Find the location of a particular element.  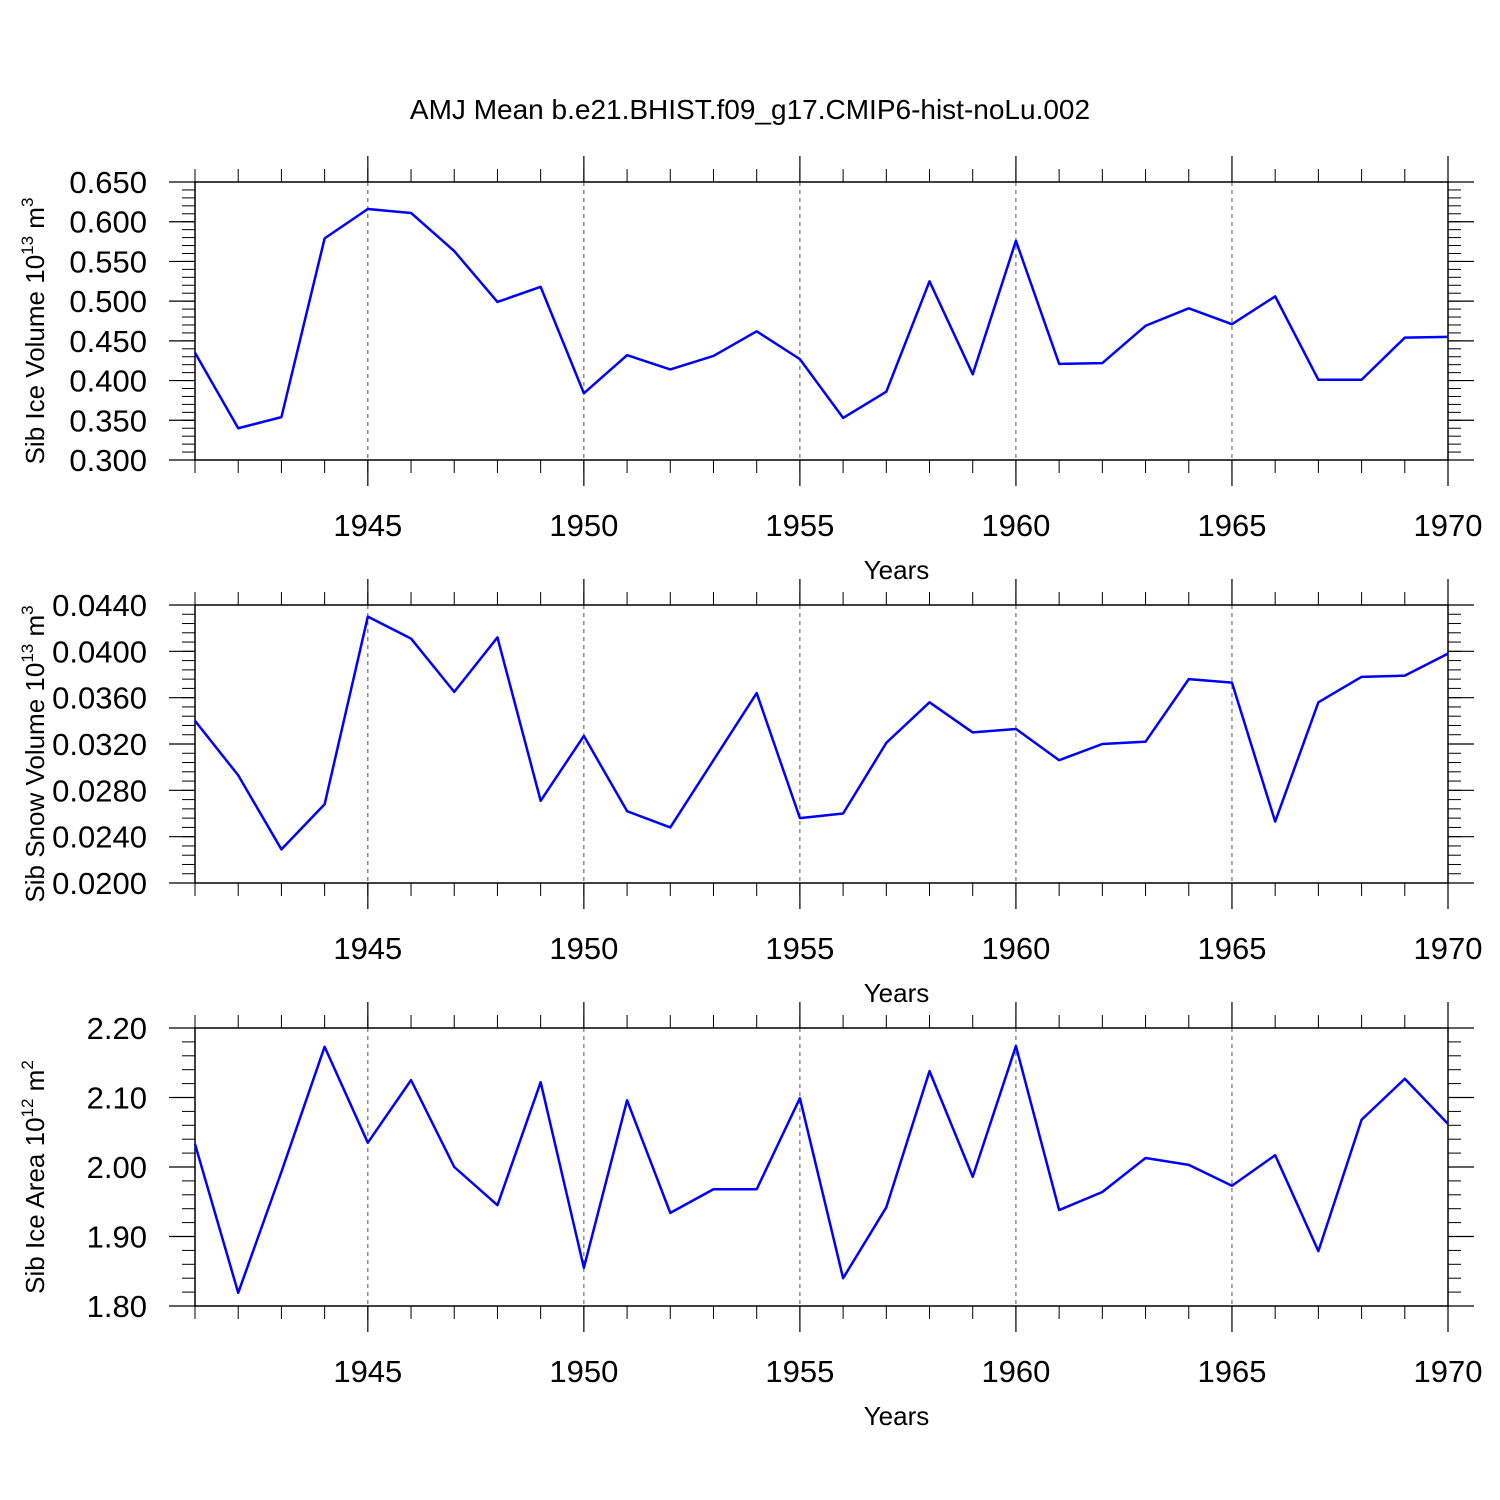

y-axis-label-exponent: 2 is located at coordinates (27, 1064).